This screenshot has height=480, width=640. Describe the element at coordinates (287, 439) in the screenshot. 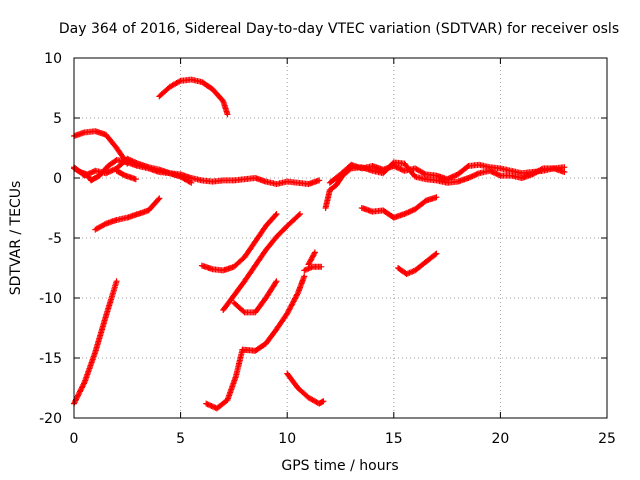

I see `x-tick-label: 10` at that location.